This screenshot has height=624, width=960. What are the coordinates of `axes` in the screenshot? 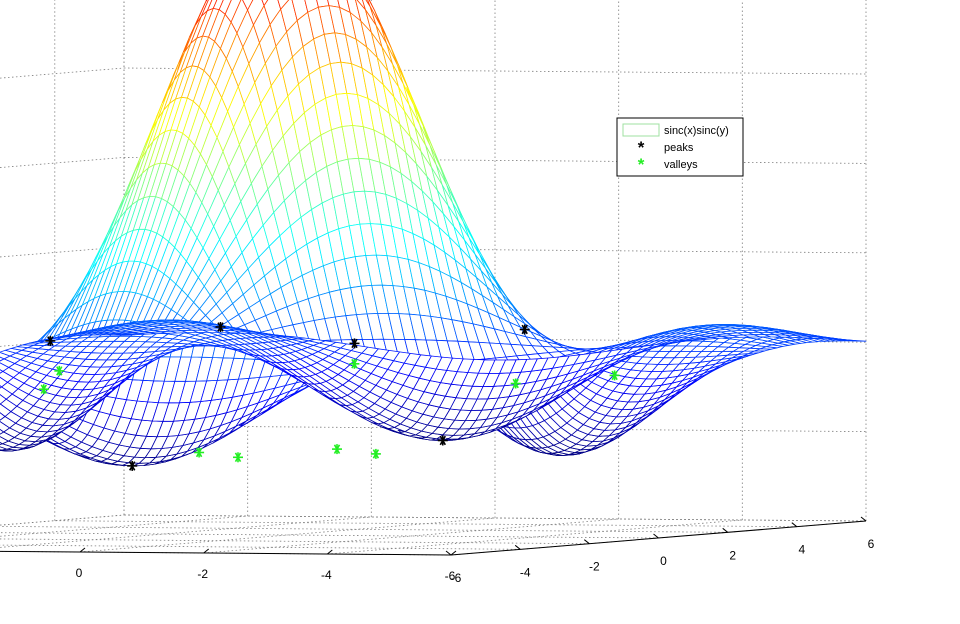 It's located at (433, 536).